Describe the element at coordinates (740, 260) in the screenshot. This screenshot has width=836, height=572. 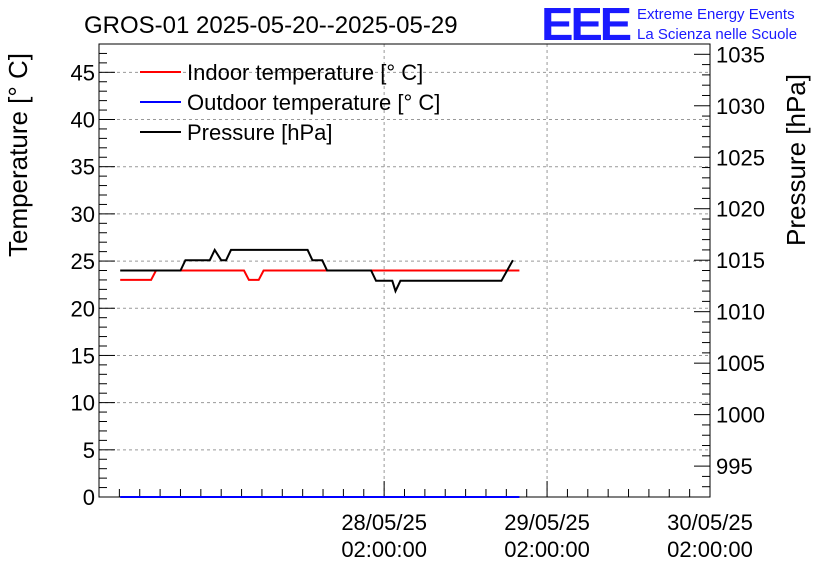
I see `y-right-tick-label: 1015` at that location.